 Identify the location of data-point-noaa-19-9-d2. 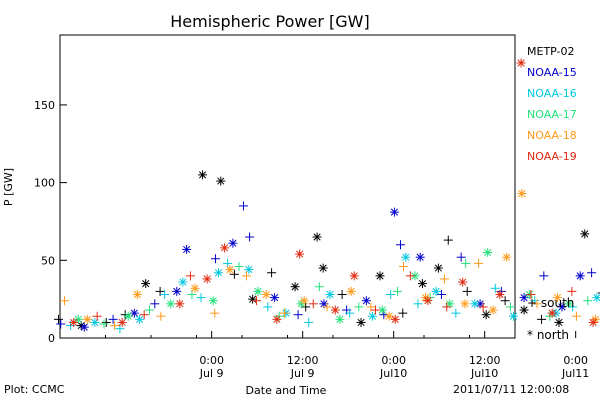
(277, 319).